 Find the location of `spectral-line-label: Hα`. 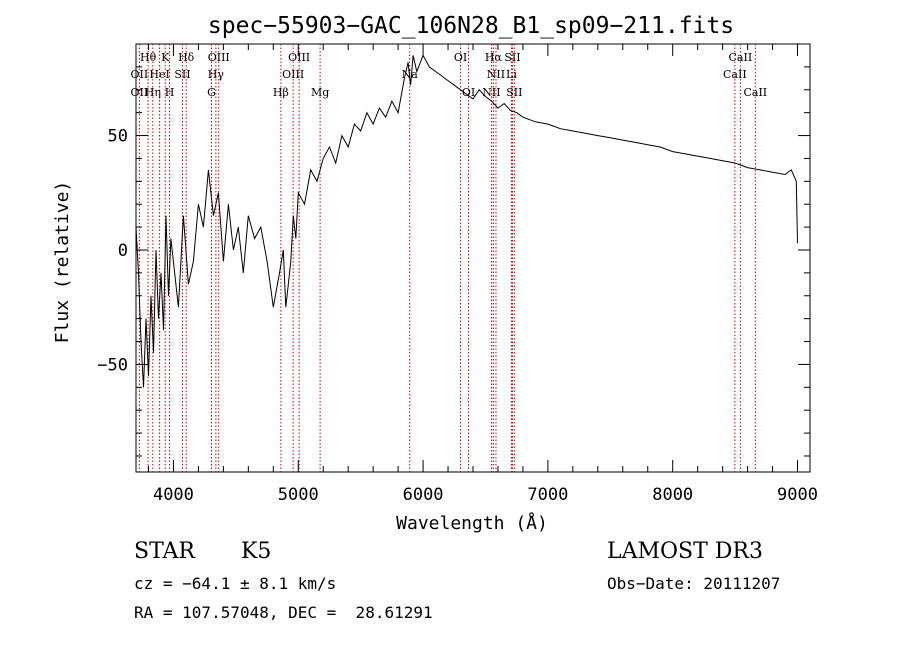

spectral-line-label: Hα is located at coordinates (494, 57).